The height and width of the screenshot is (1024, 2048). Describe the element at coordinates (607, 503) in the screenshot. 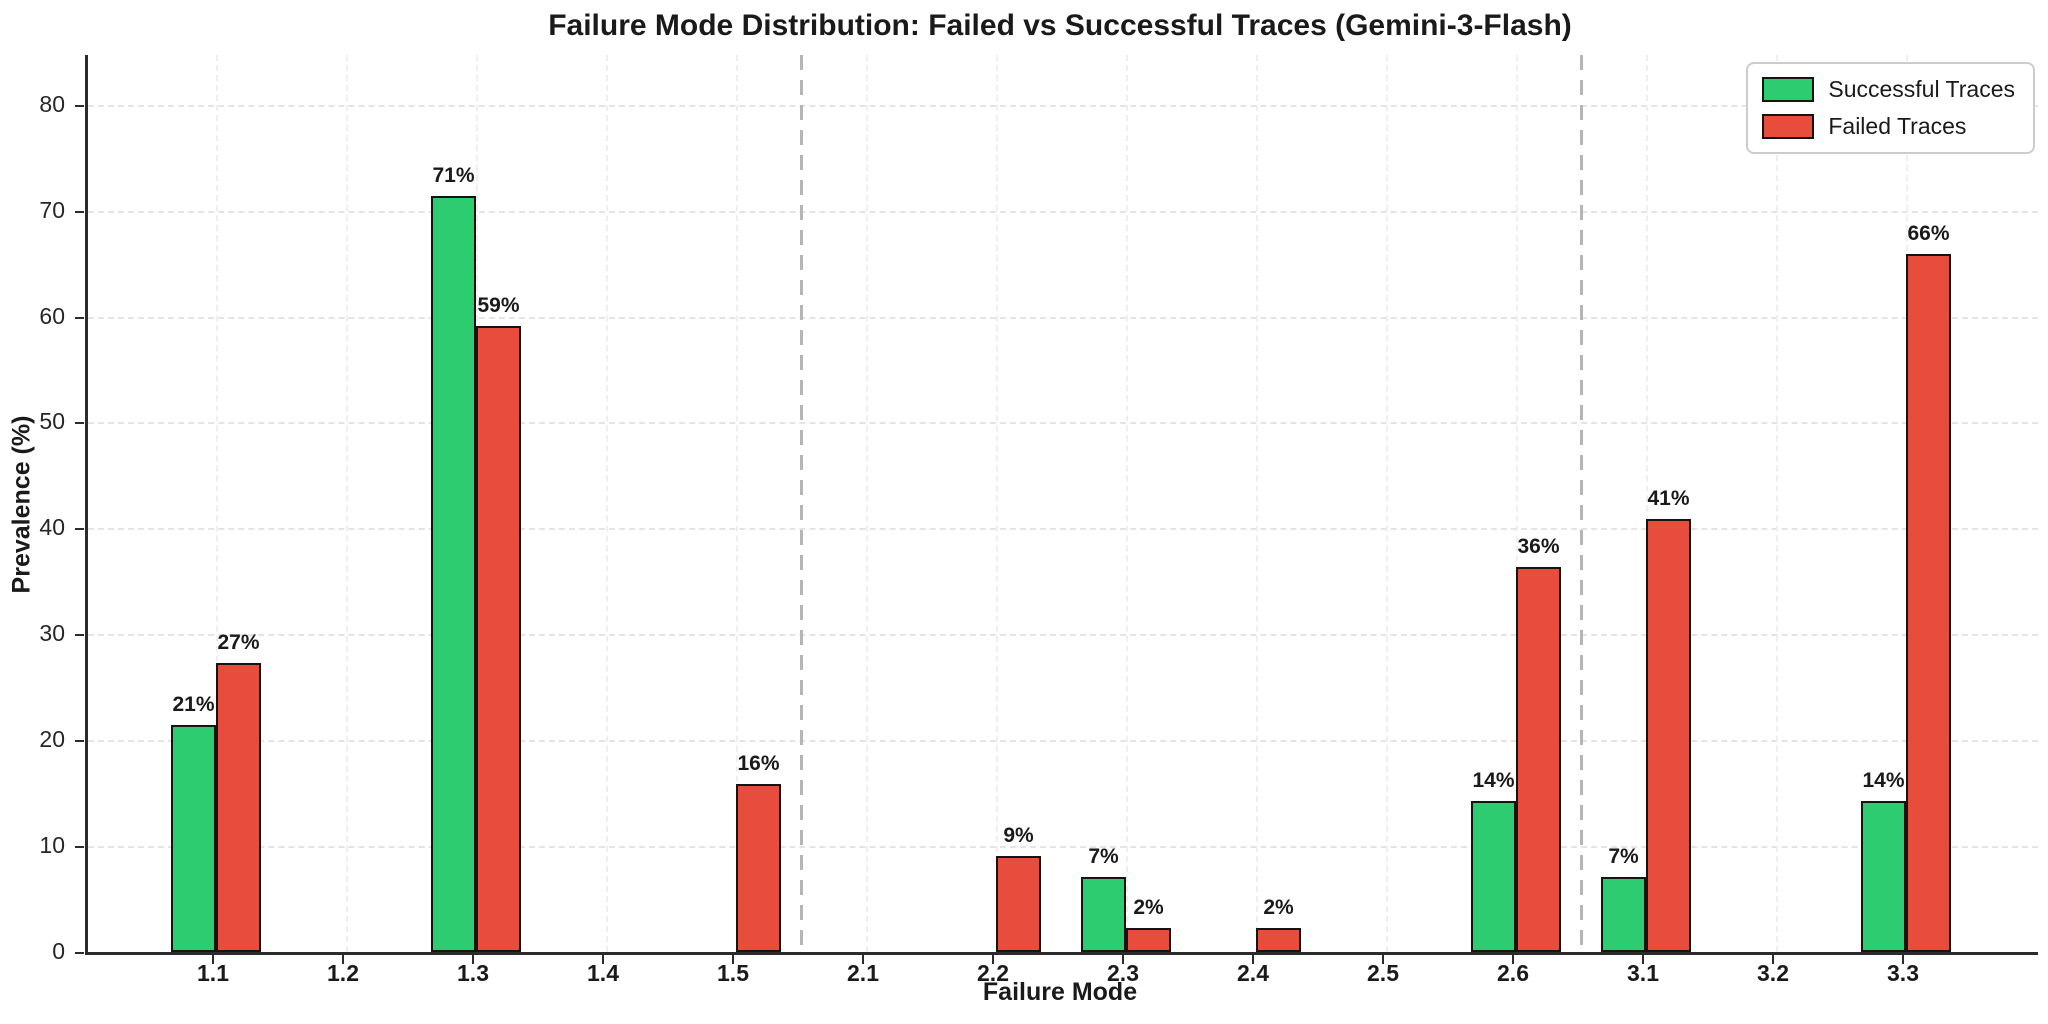

I see `gridline-v-1.4` at that location.